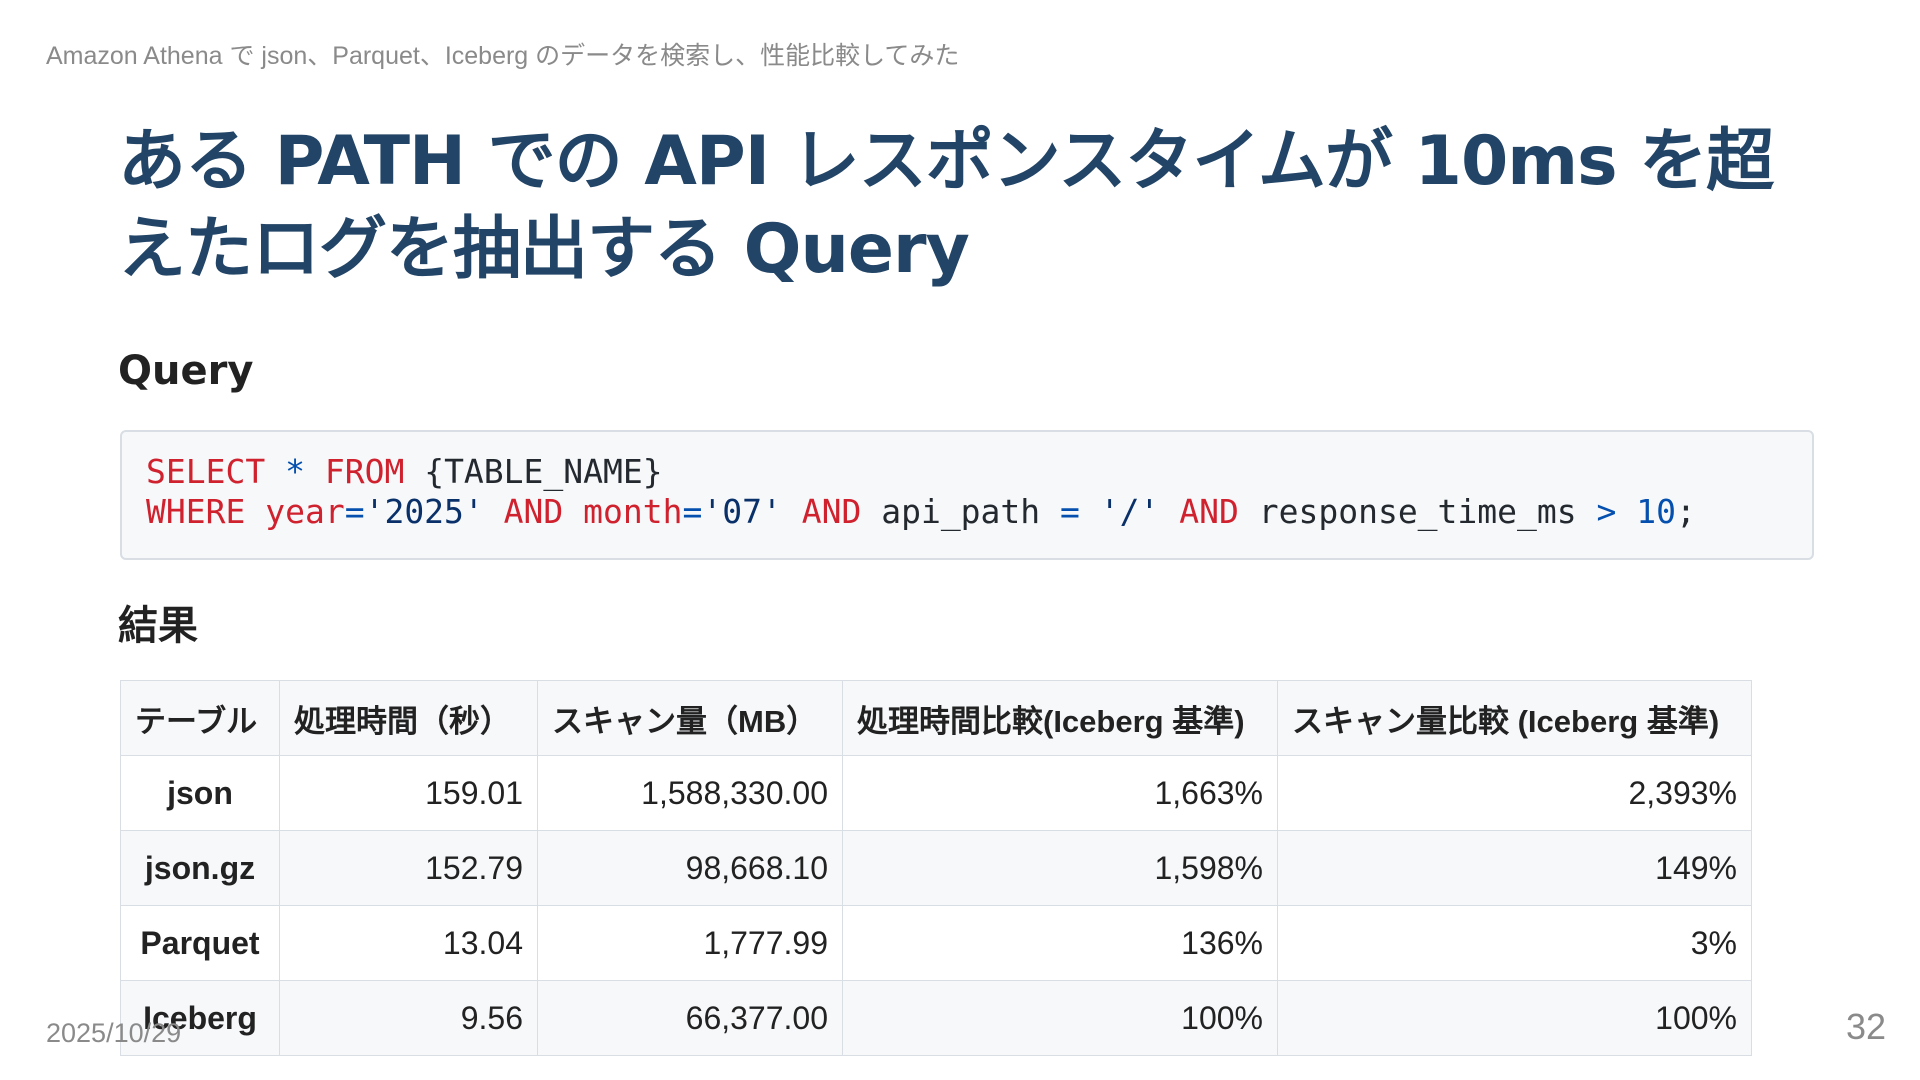  Describe the element at coordinates (364, 471) in the screenshot. I see `code-token: FROM` at that location.